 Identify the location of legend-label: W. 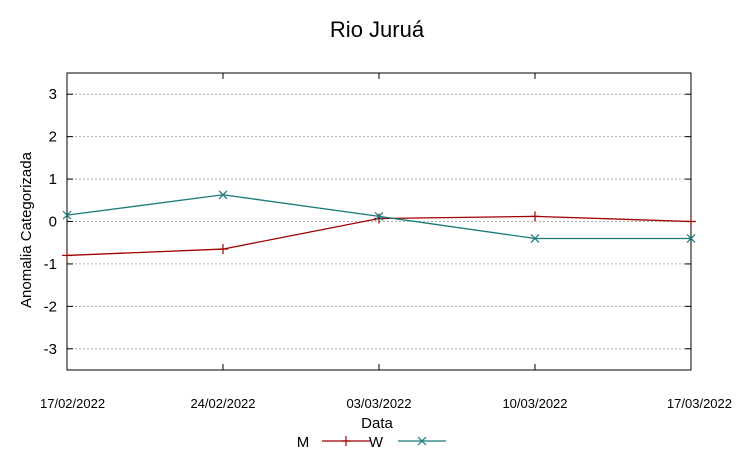
(376, 442).